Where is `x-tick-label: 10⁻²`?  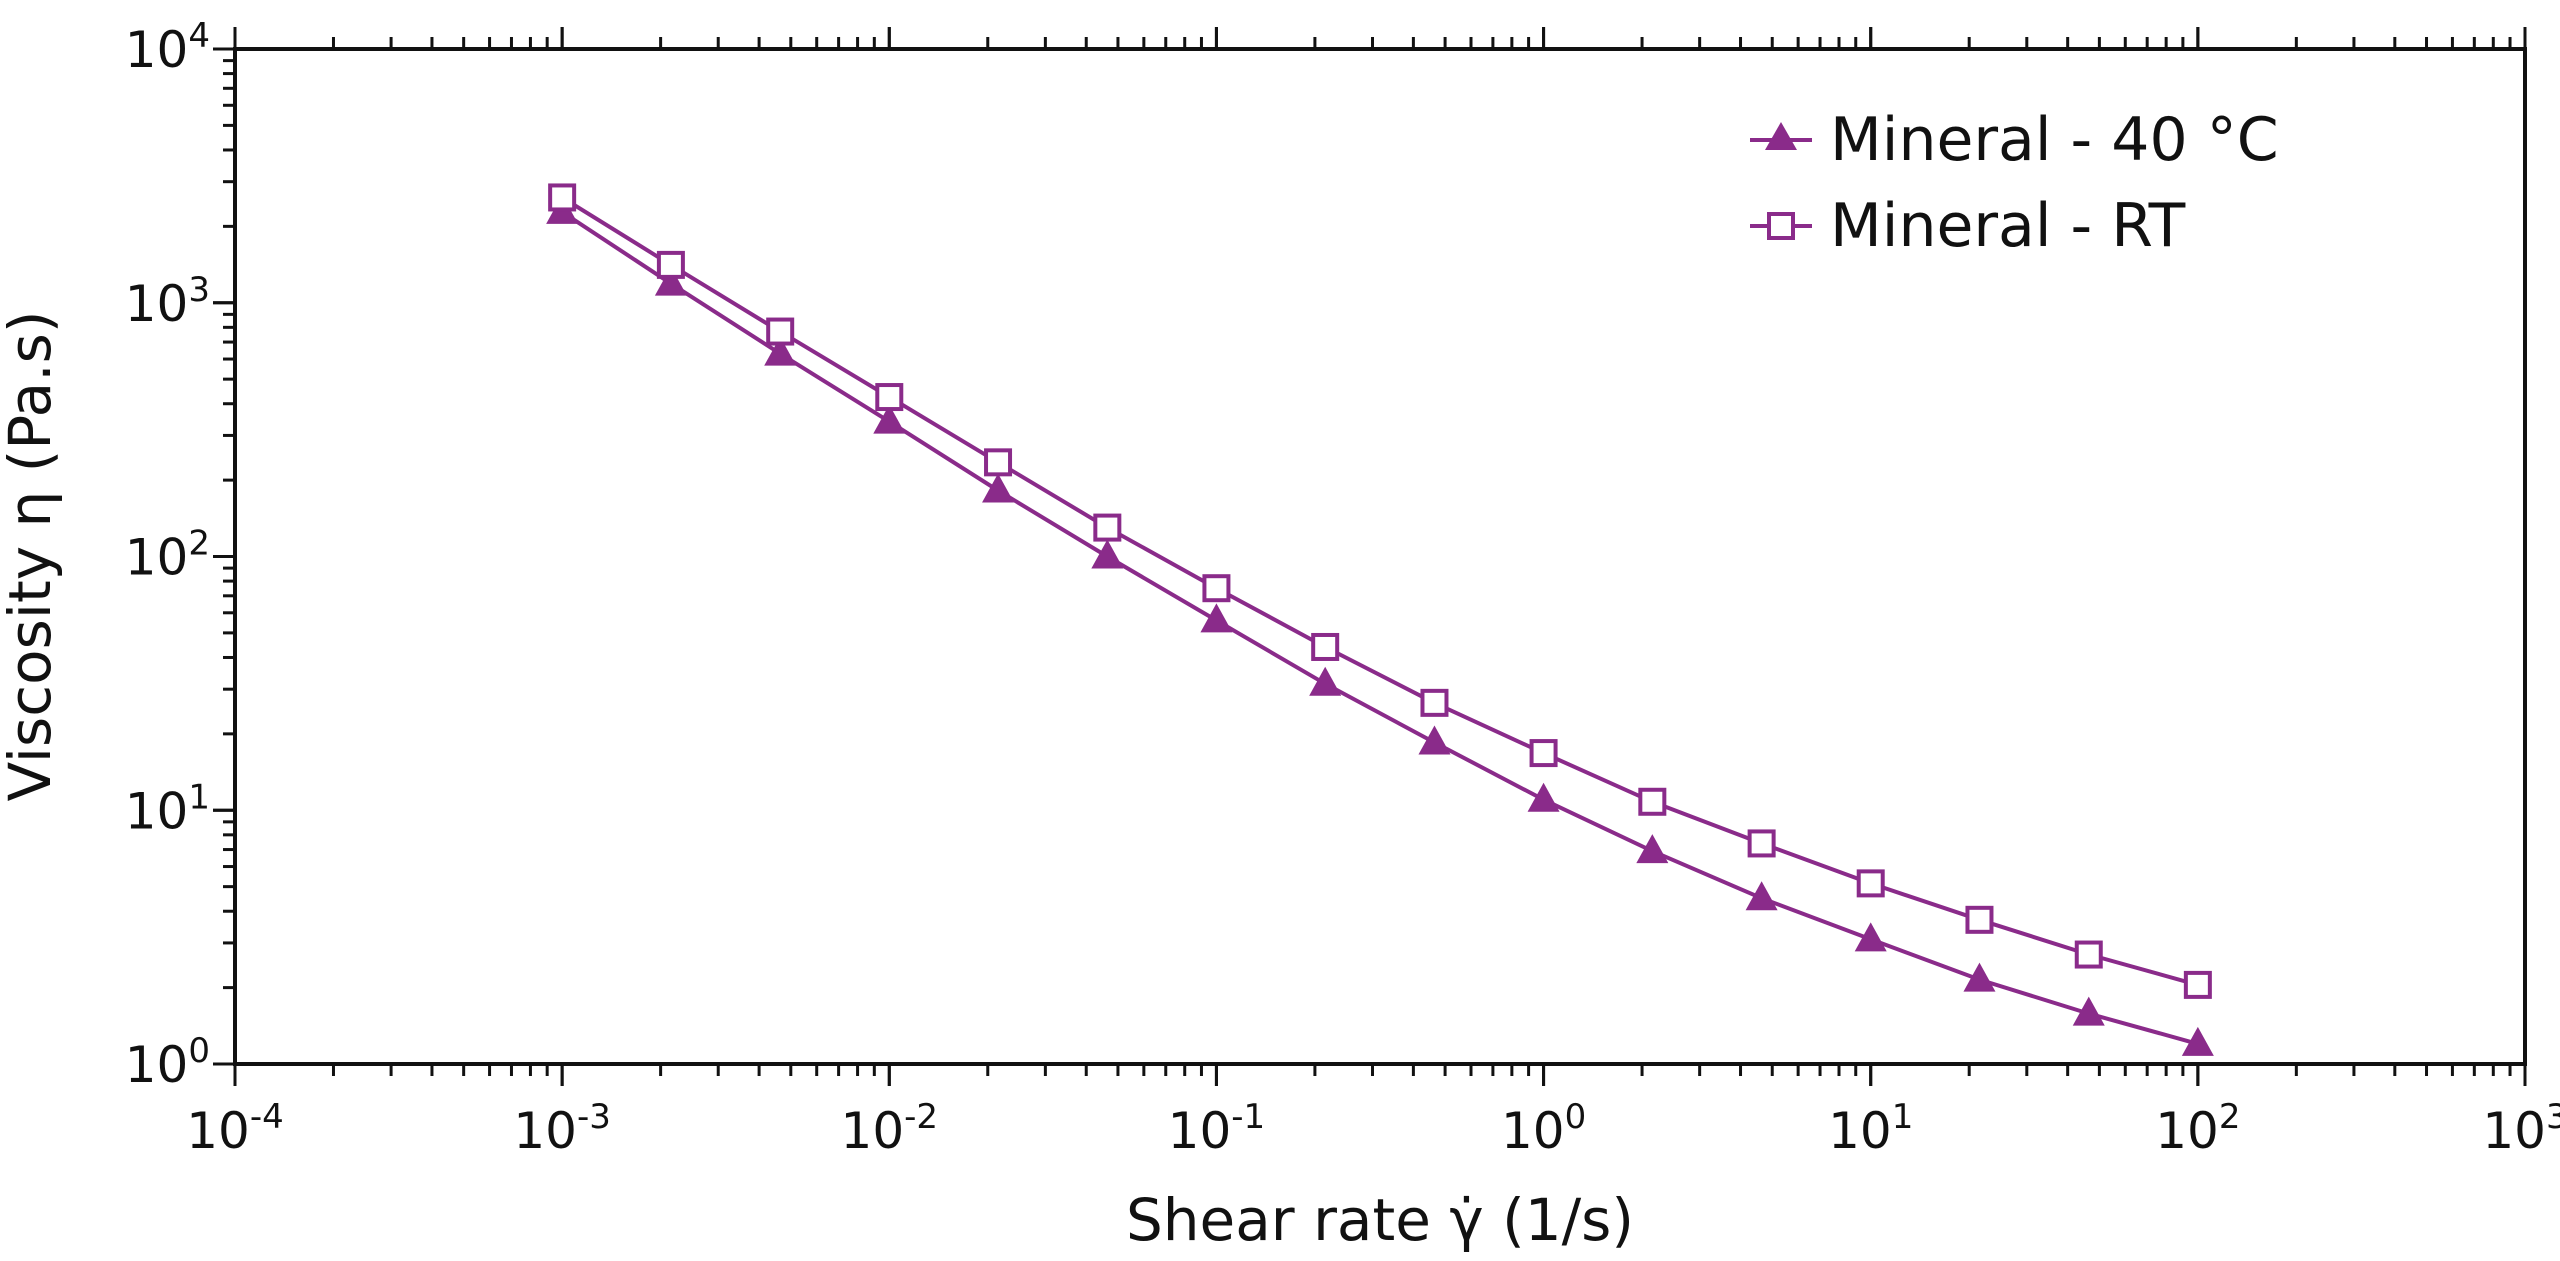
x-tick-label: 10⁻² is located at coordinates (890, 1128).